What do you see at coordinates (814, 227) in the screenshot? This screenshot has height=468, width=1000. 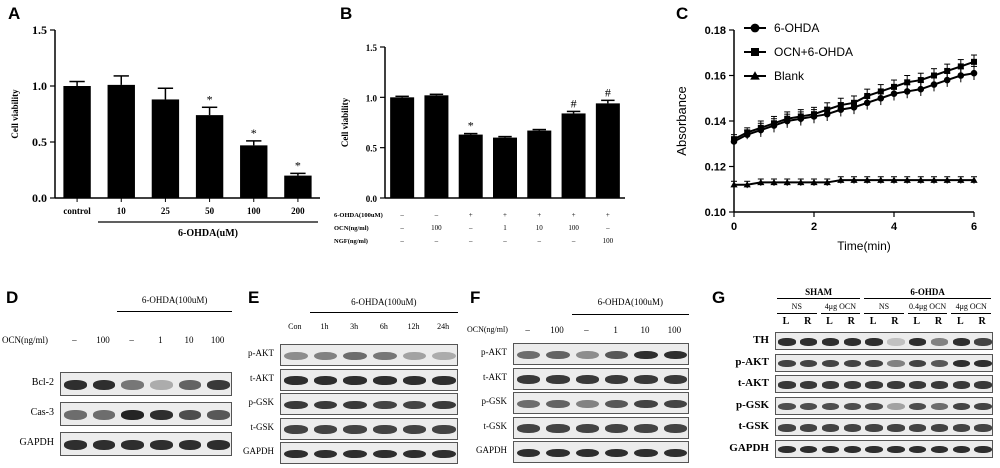 I see `x-tick-label: 2` at bounding box center [814, 227].